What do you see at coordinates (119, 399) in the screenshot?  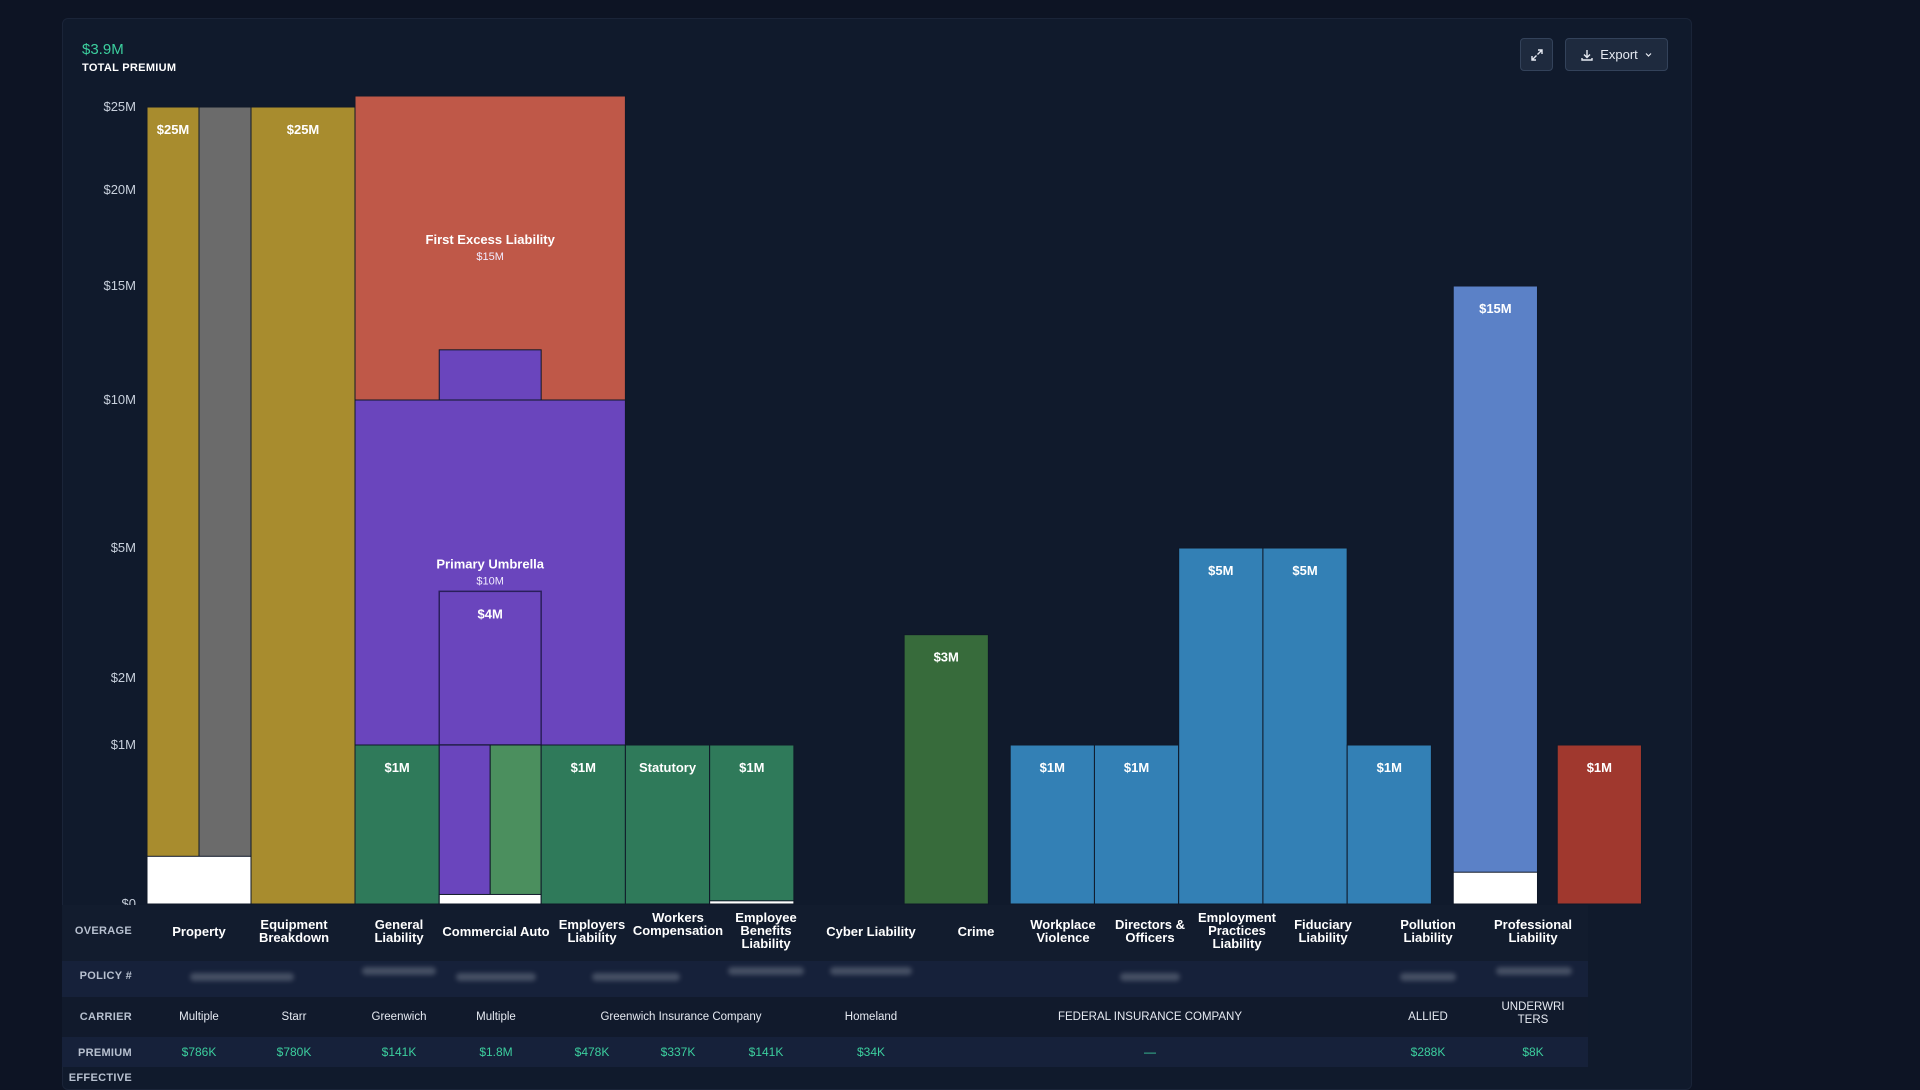 I see `y-tick-label: $10M` at bounding box center [119, 399].